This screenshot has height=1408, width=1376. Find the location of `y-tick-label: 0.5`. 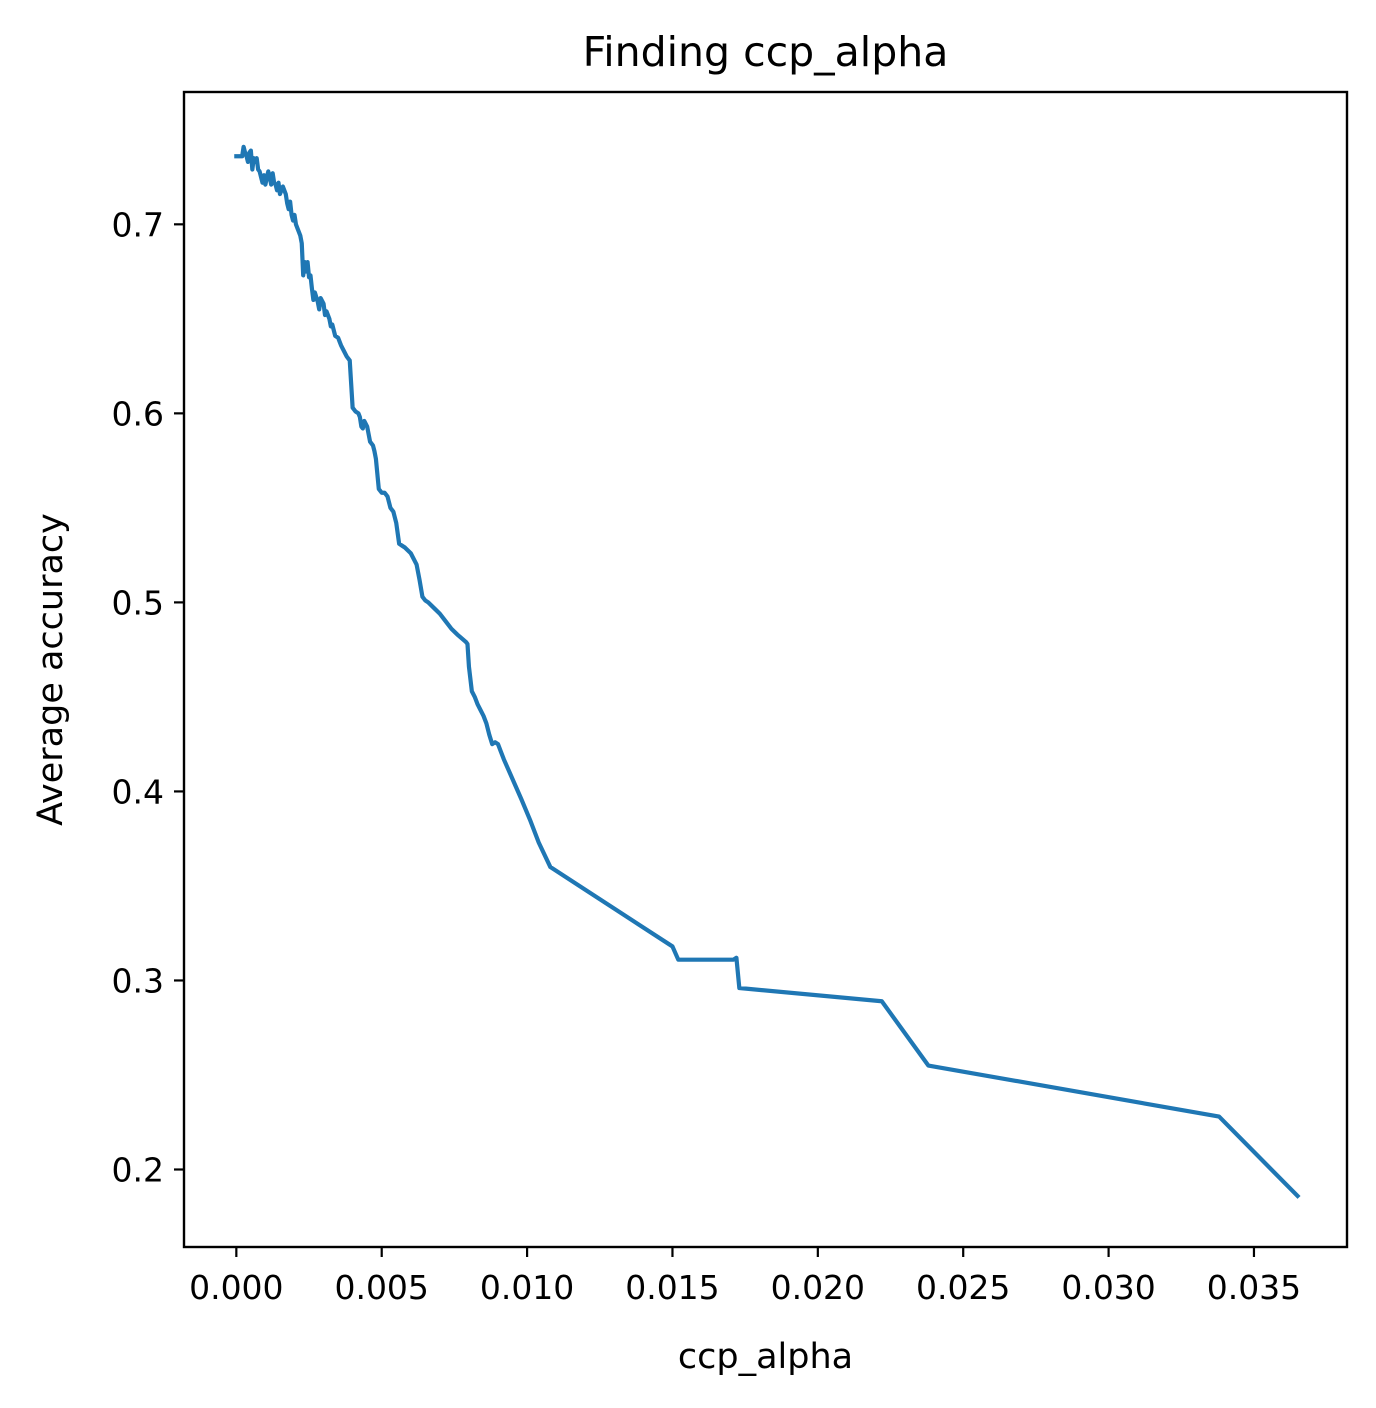

y-tick-label: 0.5 is located at coordinates (138, 602).